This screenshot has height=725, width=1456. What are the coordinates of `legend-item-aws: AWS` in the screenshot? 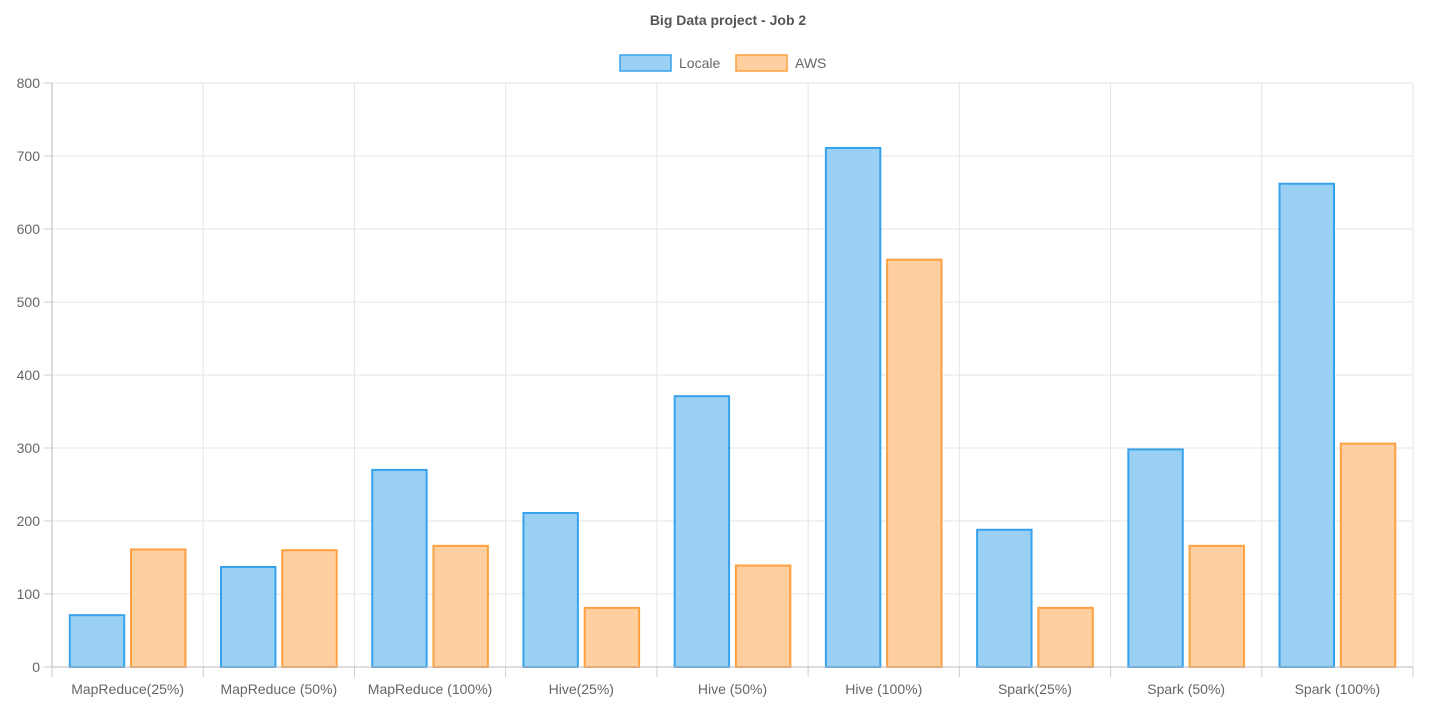 It's located at (780, 63).